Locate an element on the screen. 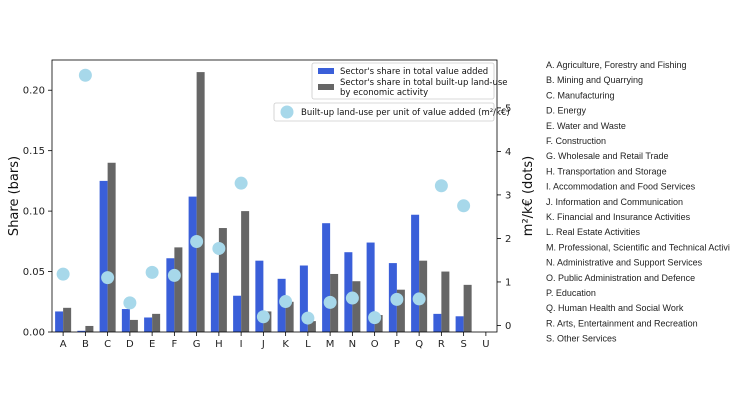 The image size is (730, 410). y2-tick-label: 3 is located at coordinates (508, 195).